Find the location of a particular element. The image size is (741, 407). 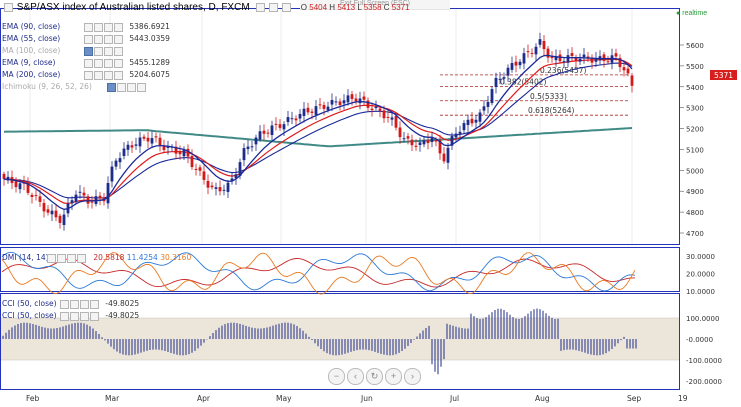

cci-histogram is located at coordinates (319, 341).